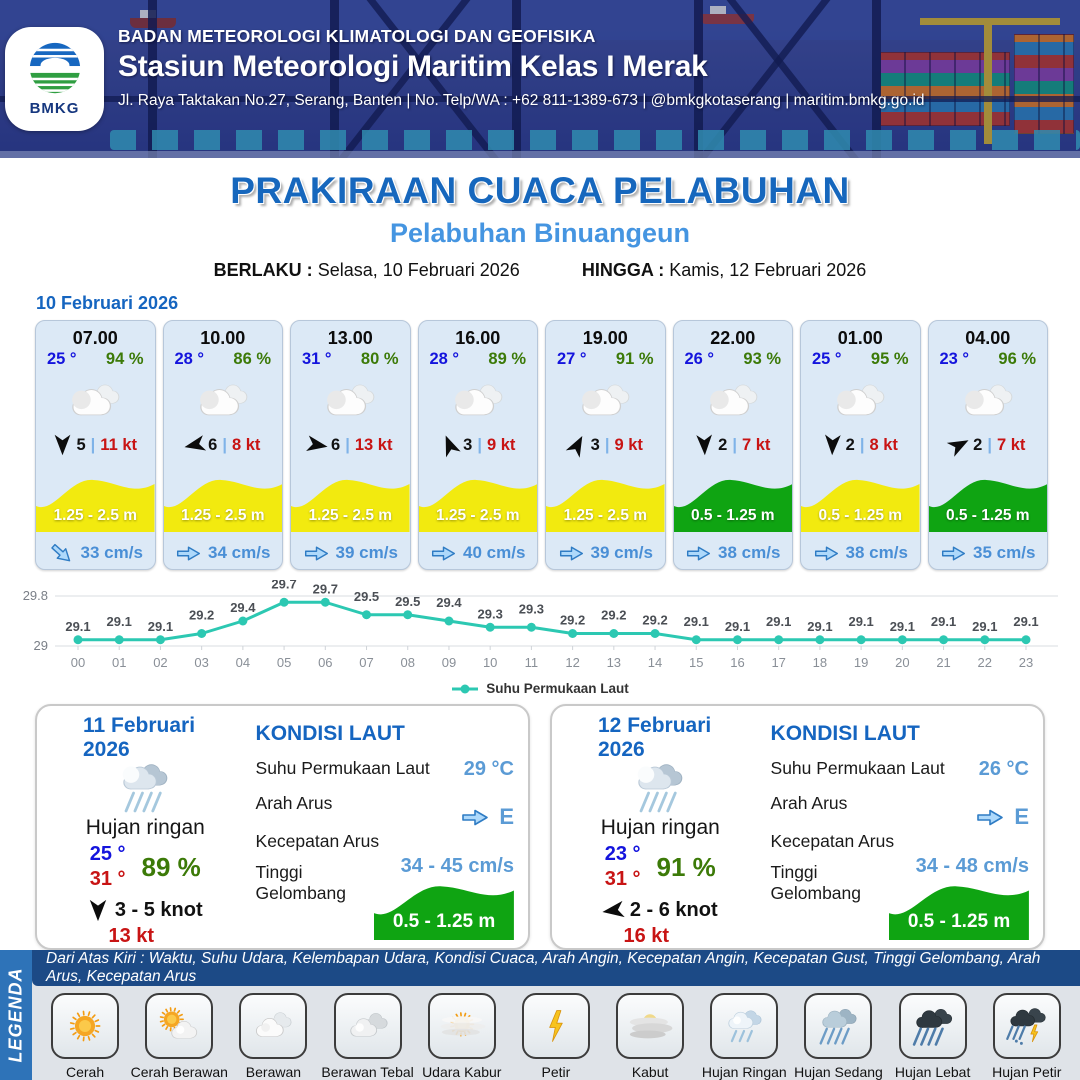  Describe the element at coordinates (488, 769) in the screenshot. I see `sea-temp-value: 29 °C` at that location.